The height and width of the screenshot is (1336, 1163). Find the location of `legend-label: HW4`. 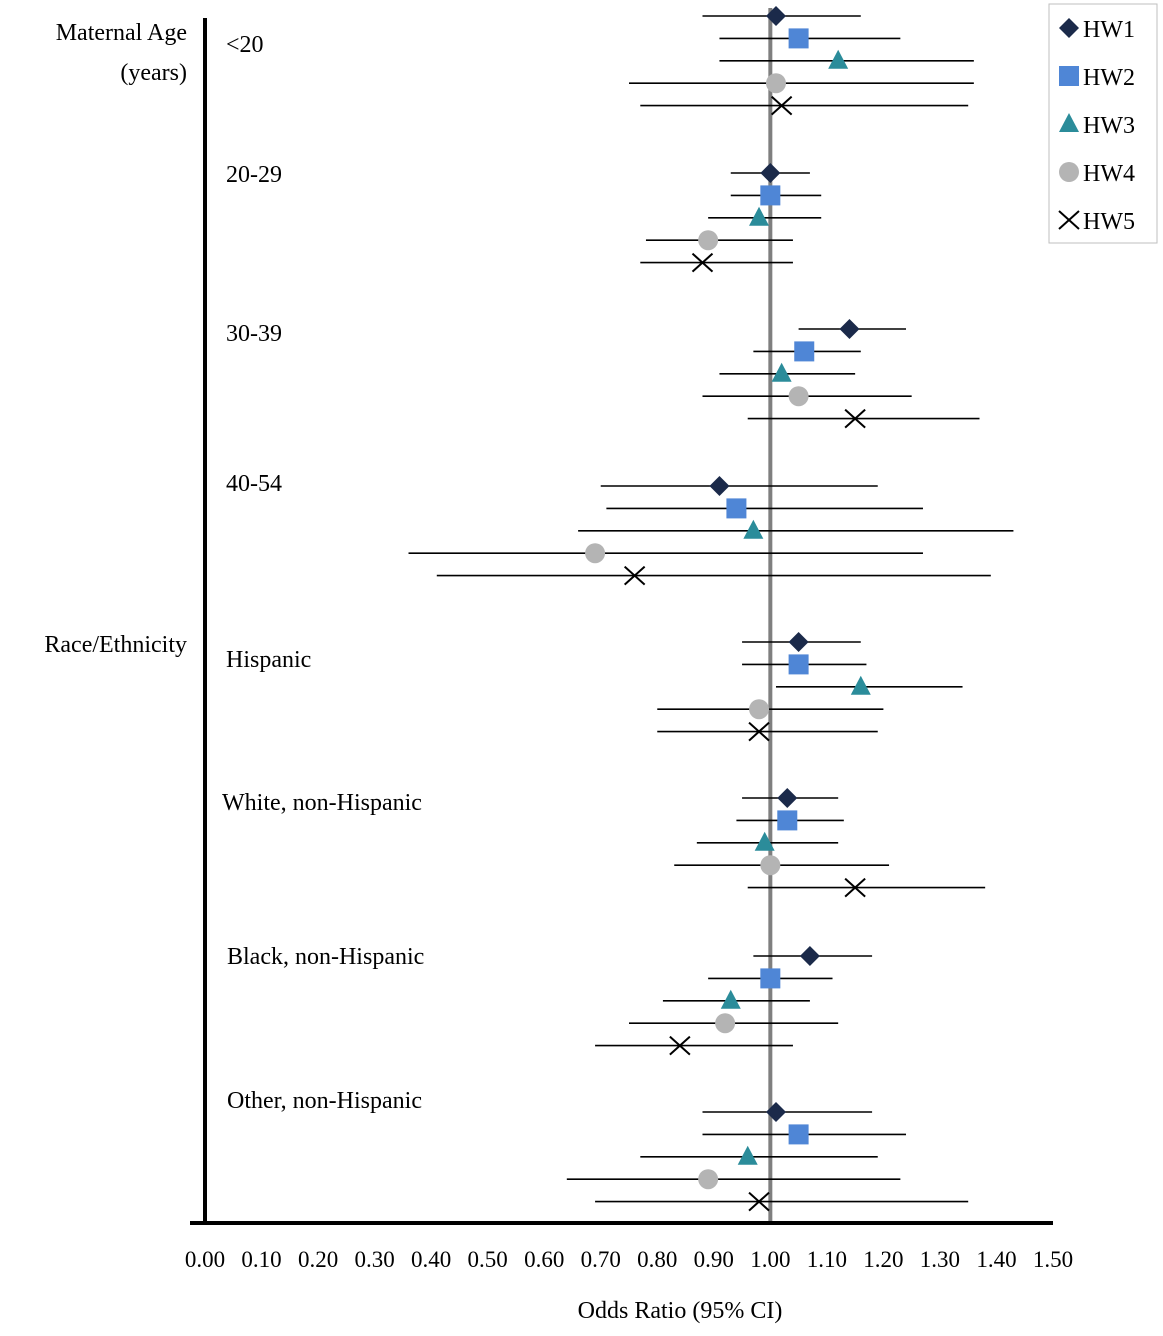

legend-label: HW4 is located at coordinates (1109, 174).